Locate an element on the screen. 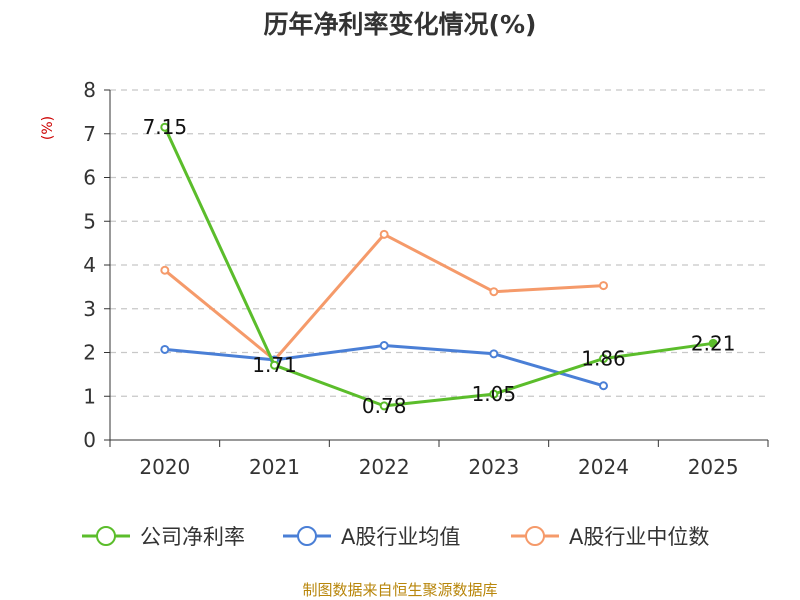 The image size is (800, 600). data-label: 1.71 is located at coordinates (274, 365).